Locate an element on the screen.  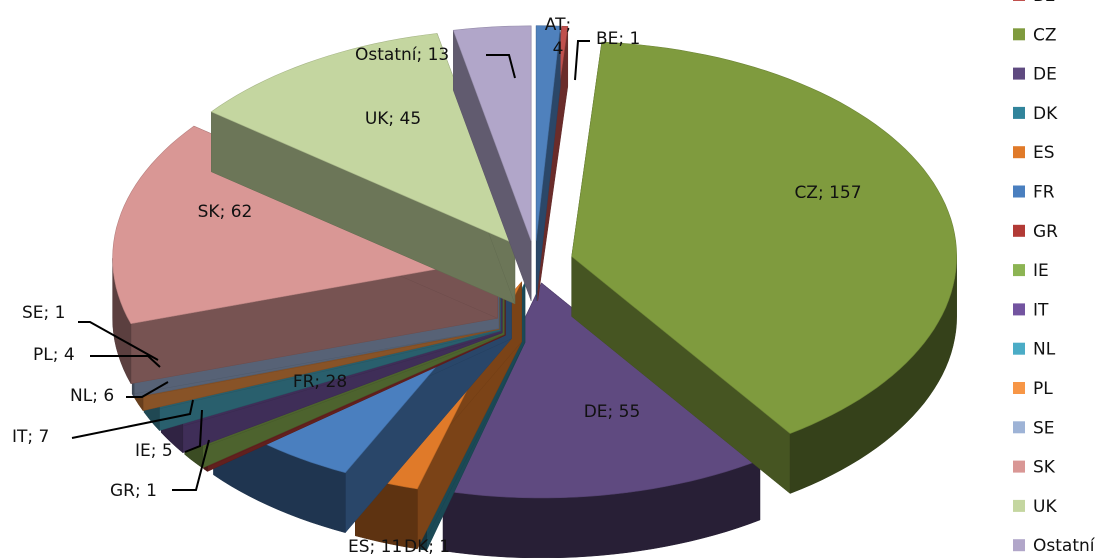
legend-item-it: IT is located at coordinates (1031, 310).